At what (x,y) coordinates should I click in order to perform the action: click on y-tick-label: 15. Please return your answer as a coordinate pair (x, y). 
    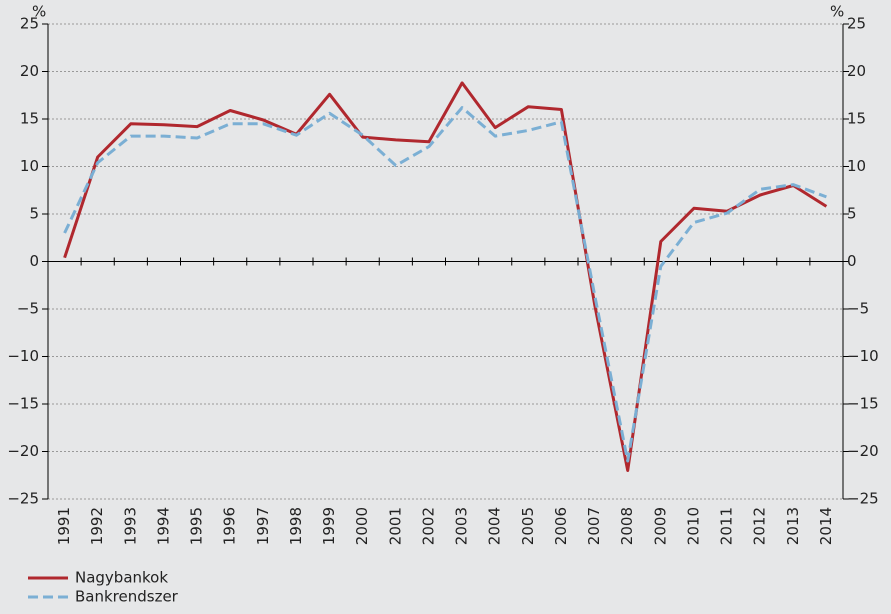
    Looking at the image, I should click on (29, 119).